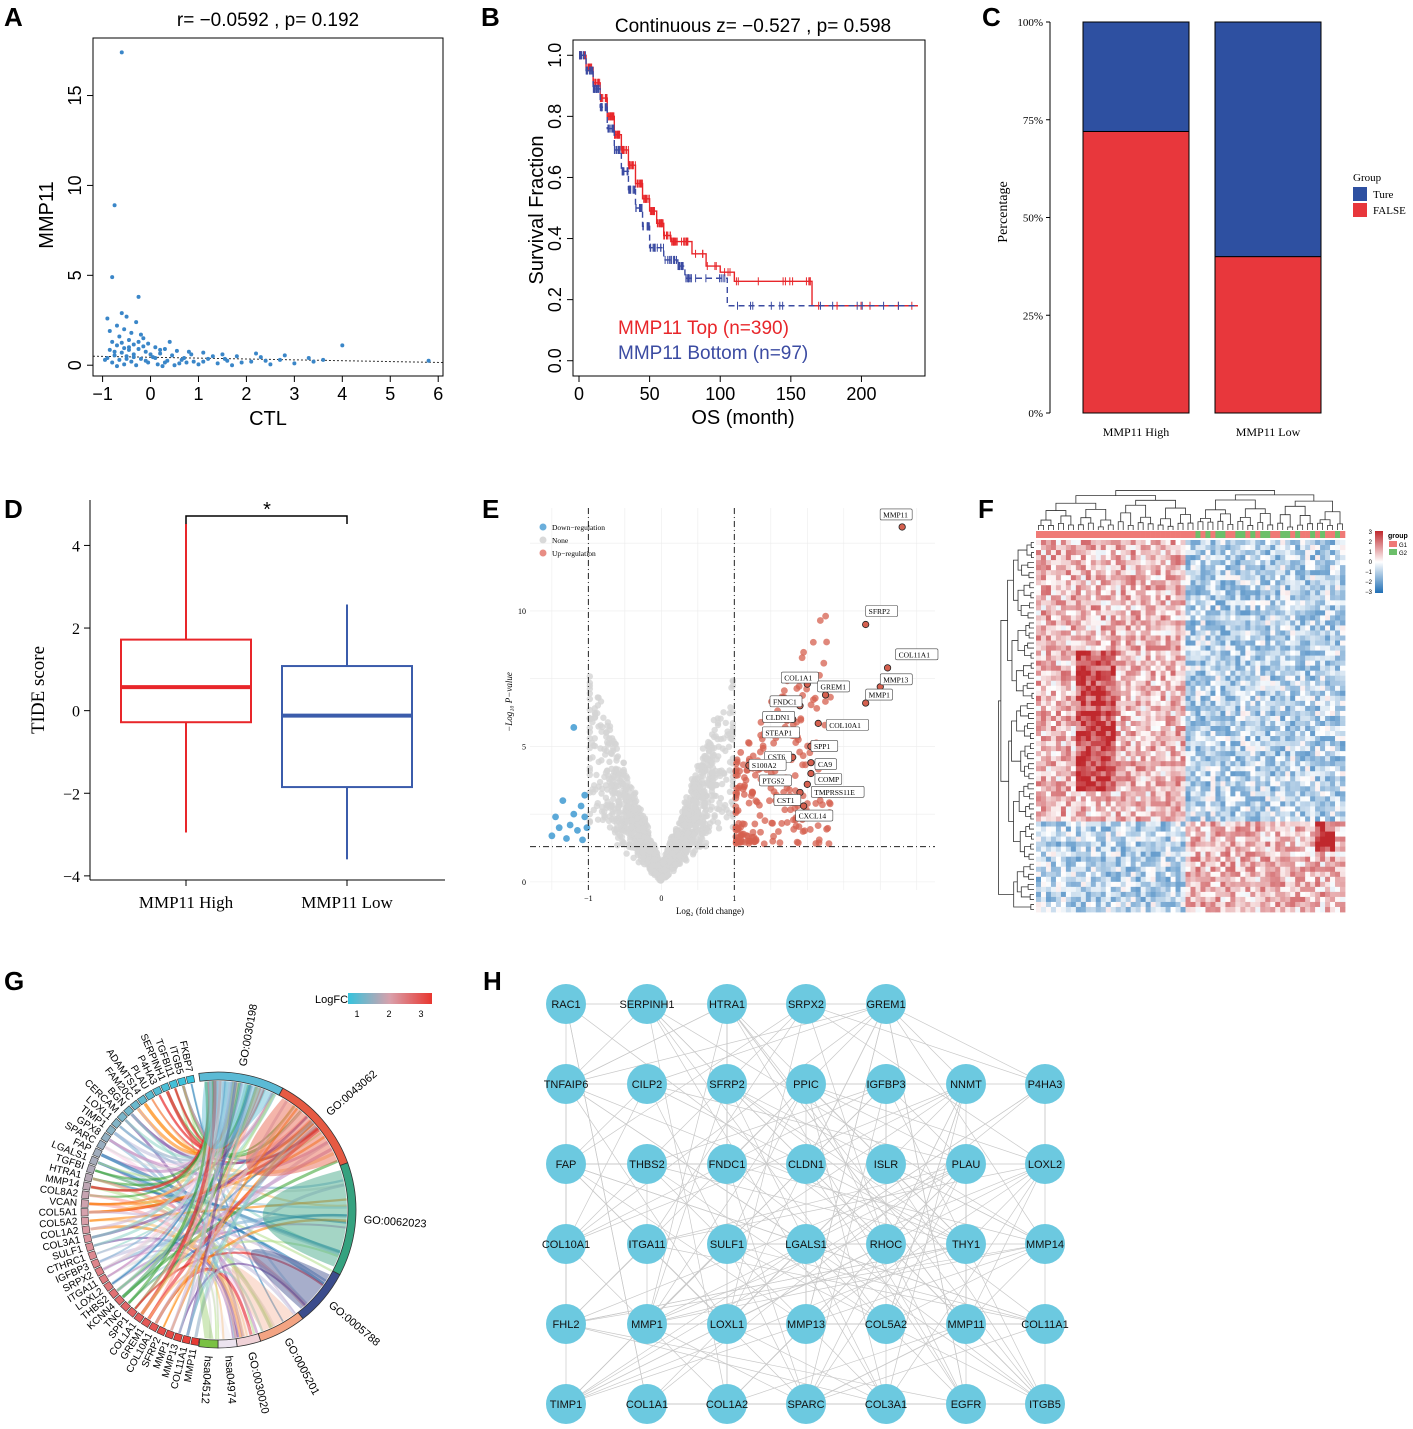 The height and width of the screenshot is (1429, 1413). What do you see at coordinates (895, 679) in the screenshot?
I see `gene-label-mmp13: MMP13` at bounding box center [895, 679].